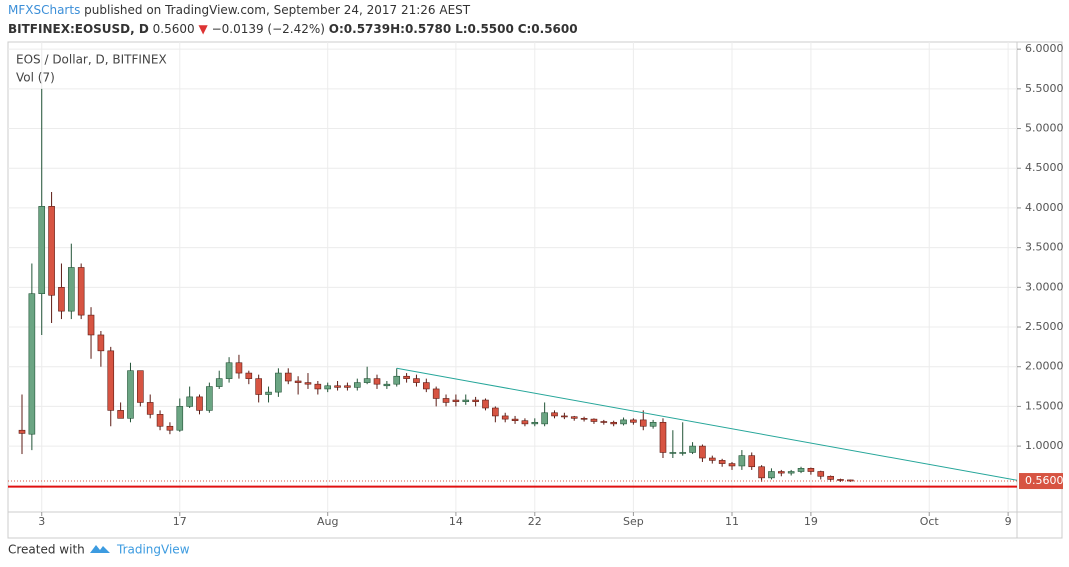 The image size is (1069, 567). Describe the element at coordinates (1044, 48) in the screenshot. I see `y-tick-label: 6.0000` at that location.